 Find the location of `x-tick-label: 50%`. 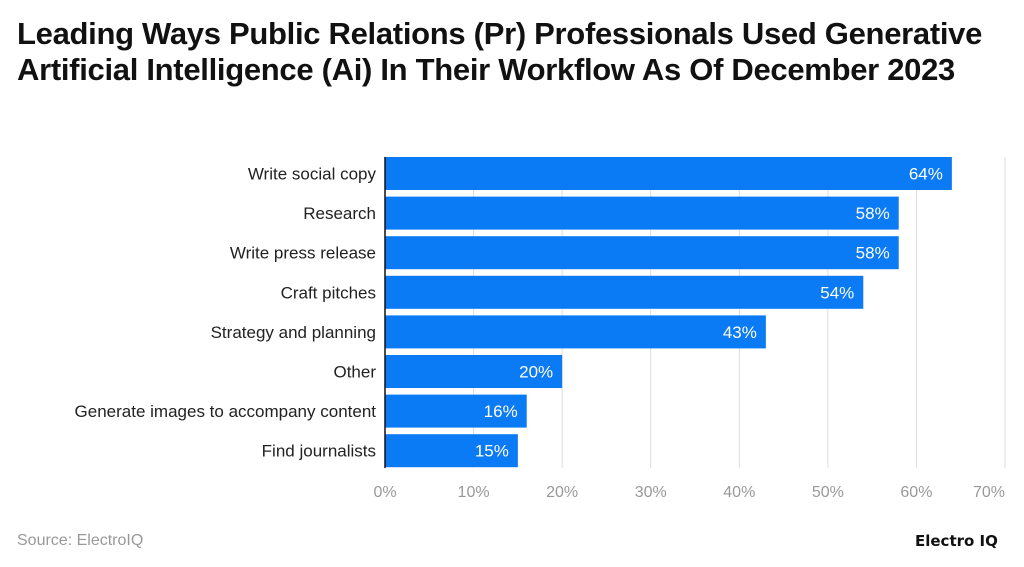

x-tick-label: 50% is located at coordinates (828, 492).